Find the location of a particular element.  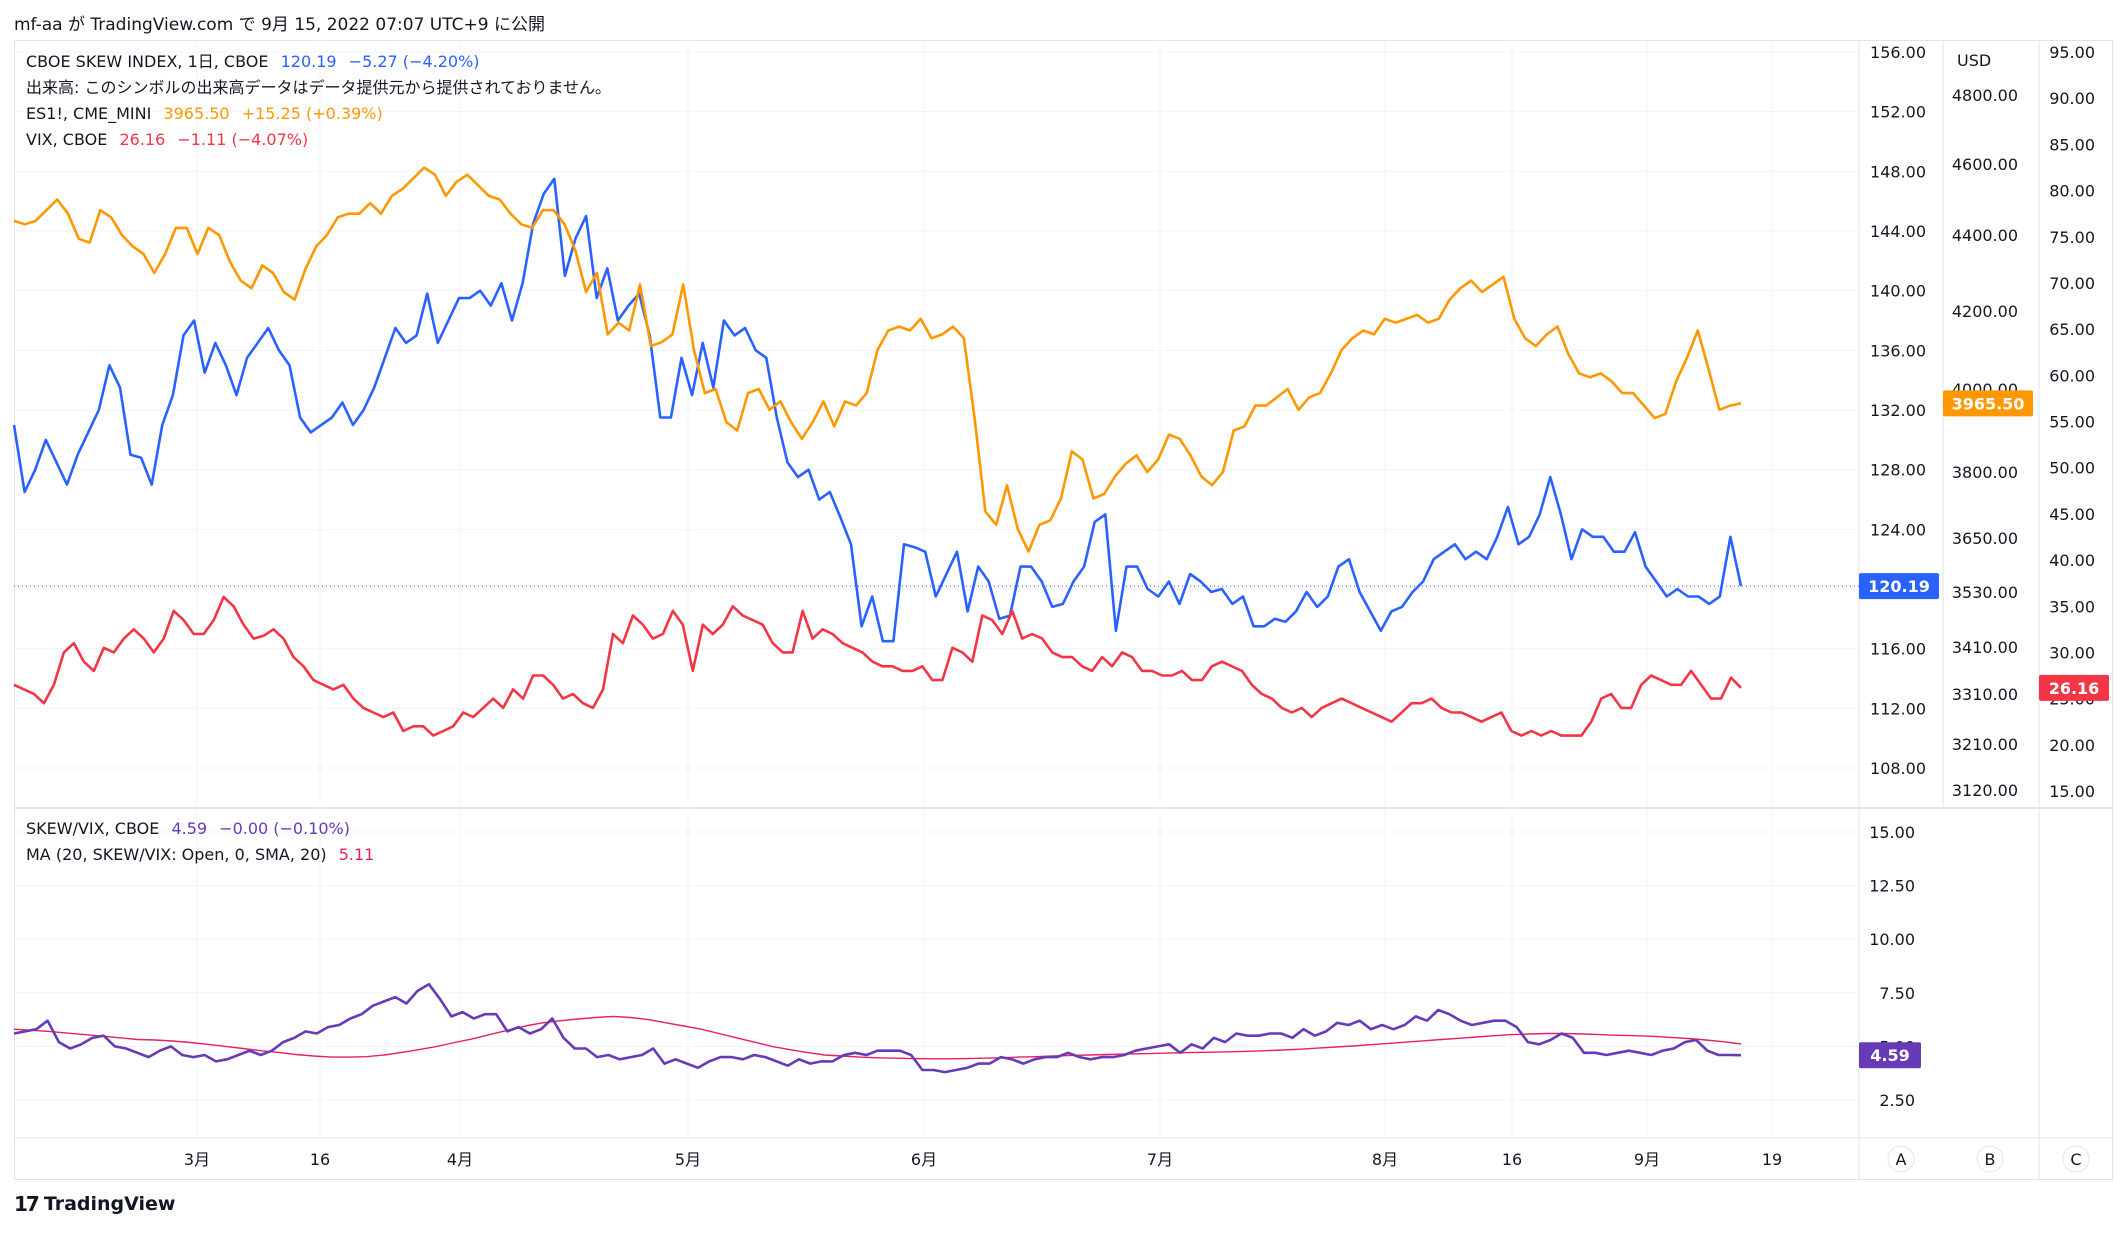

skew-price-badge-text: 120.19 is located at coordinates (1899, 586).